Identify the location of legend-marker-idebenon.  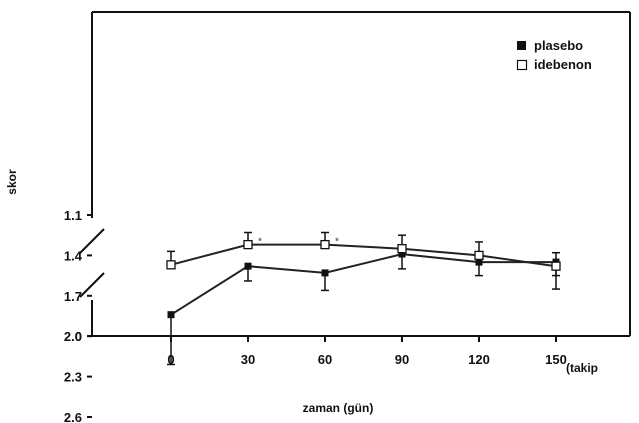
(522, 65).